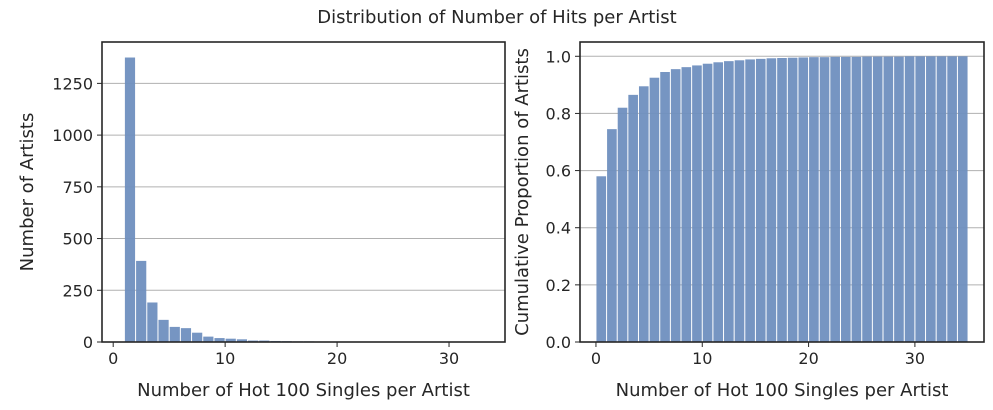  I want to click on histogram-cumulative-ytick-label-0: 0.0, so click(558, 342).